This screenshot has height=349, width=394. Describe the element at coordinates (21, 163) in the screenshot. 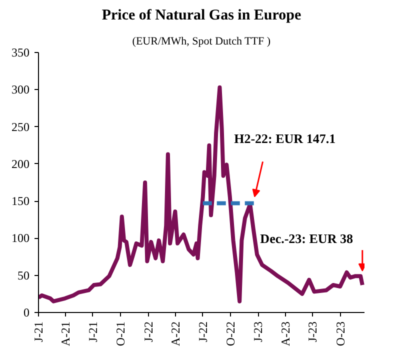

I see `y-tick-label: 200` at that location.